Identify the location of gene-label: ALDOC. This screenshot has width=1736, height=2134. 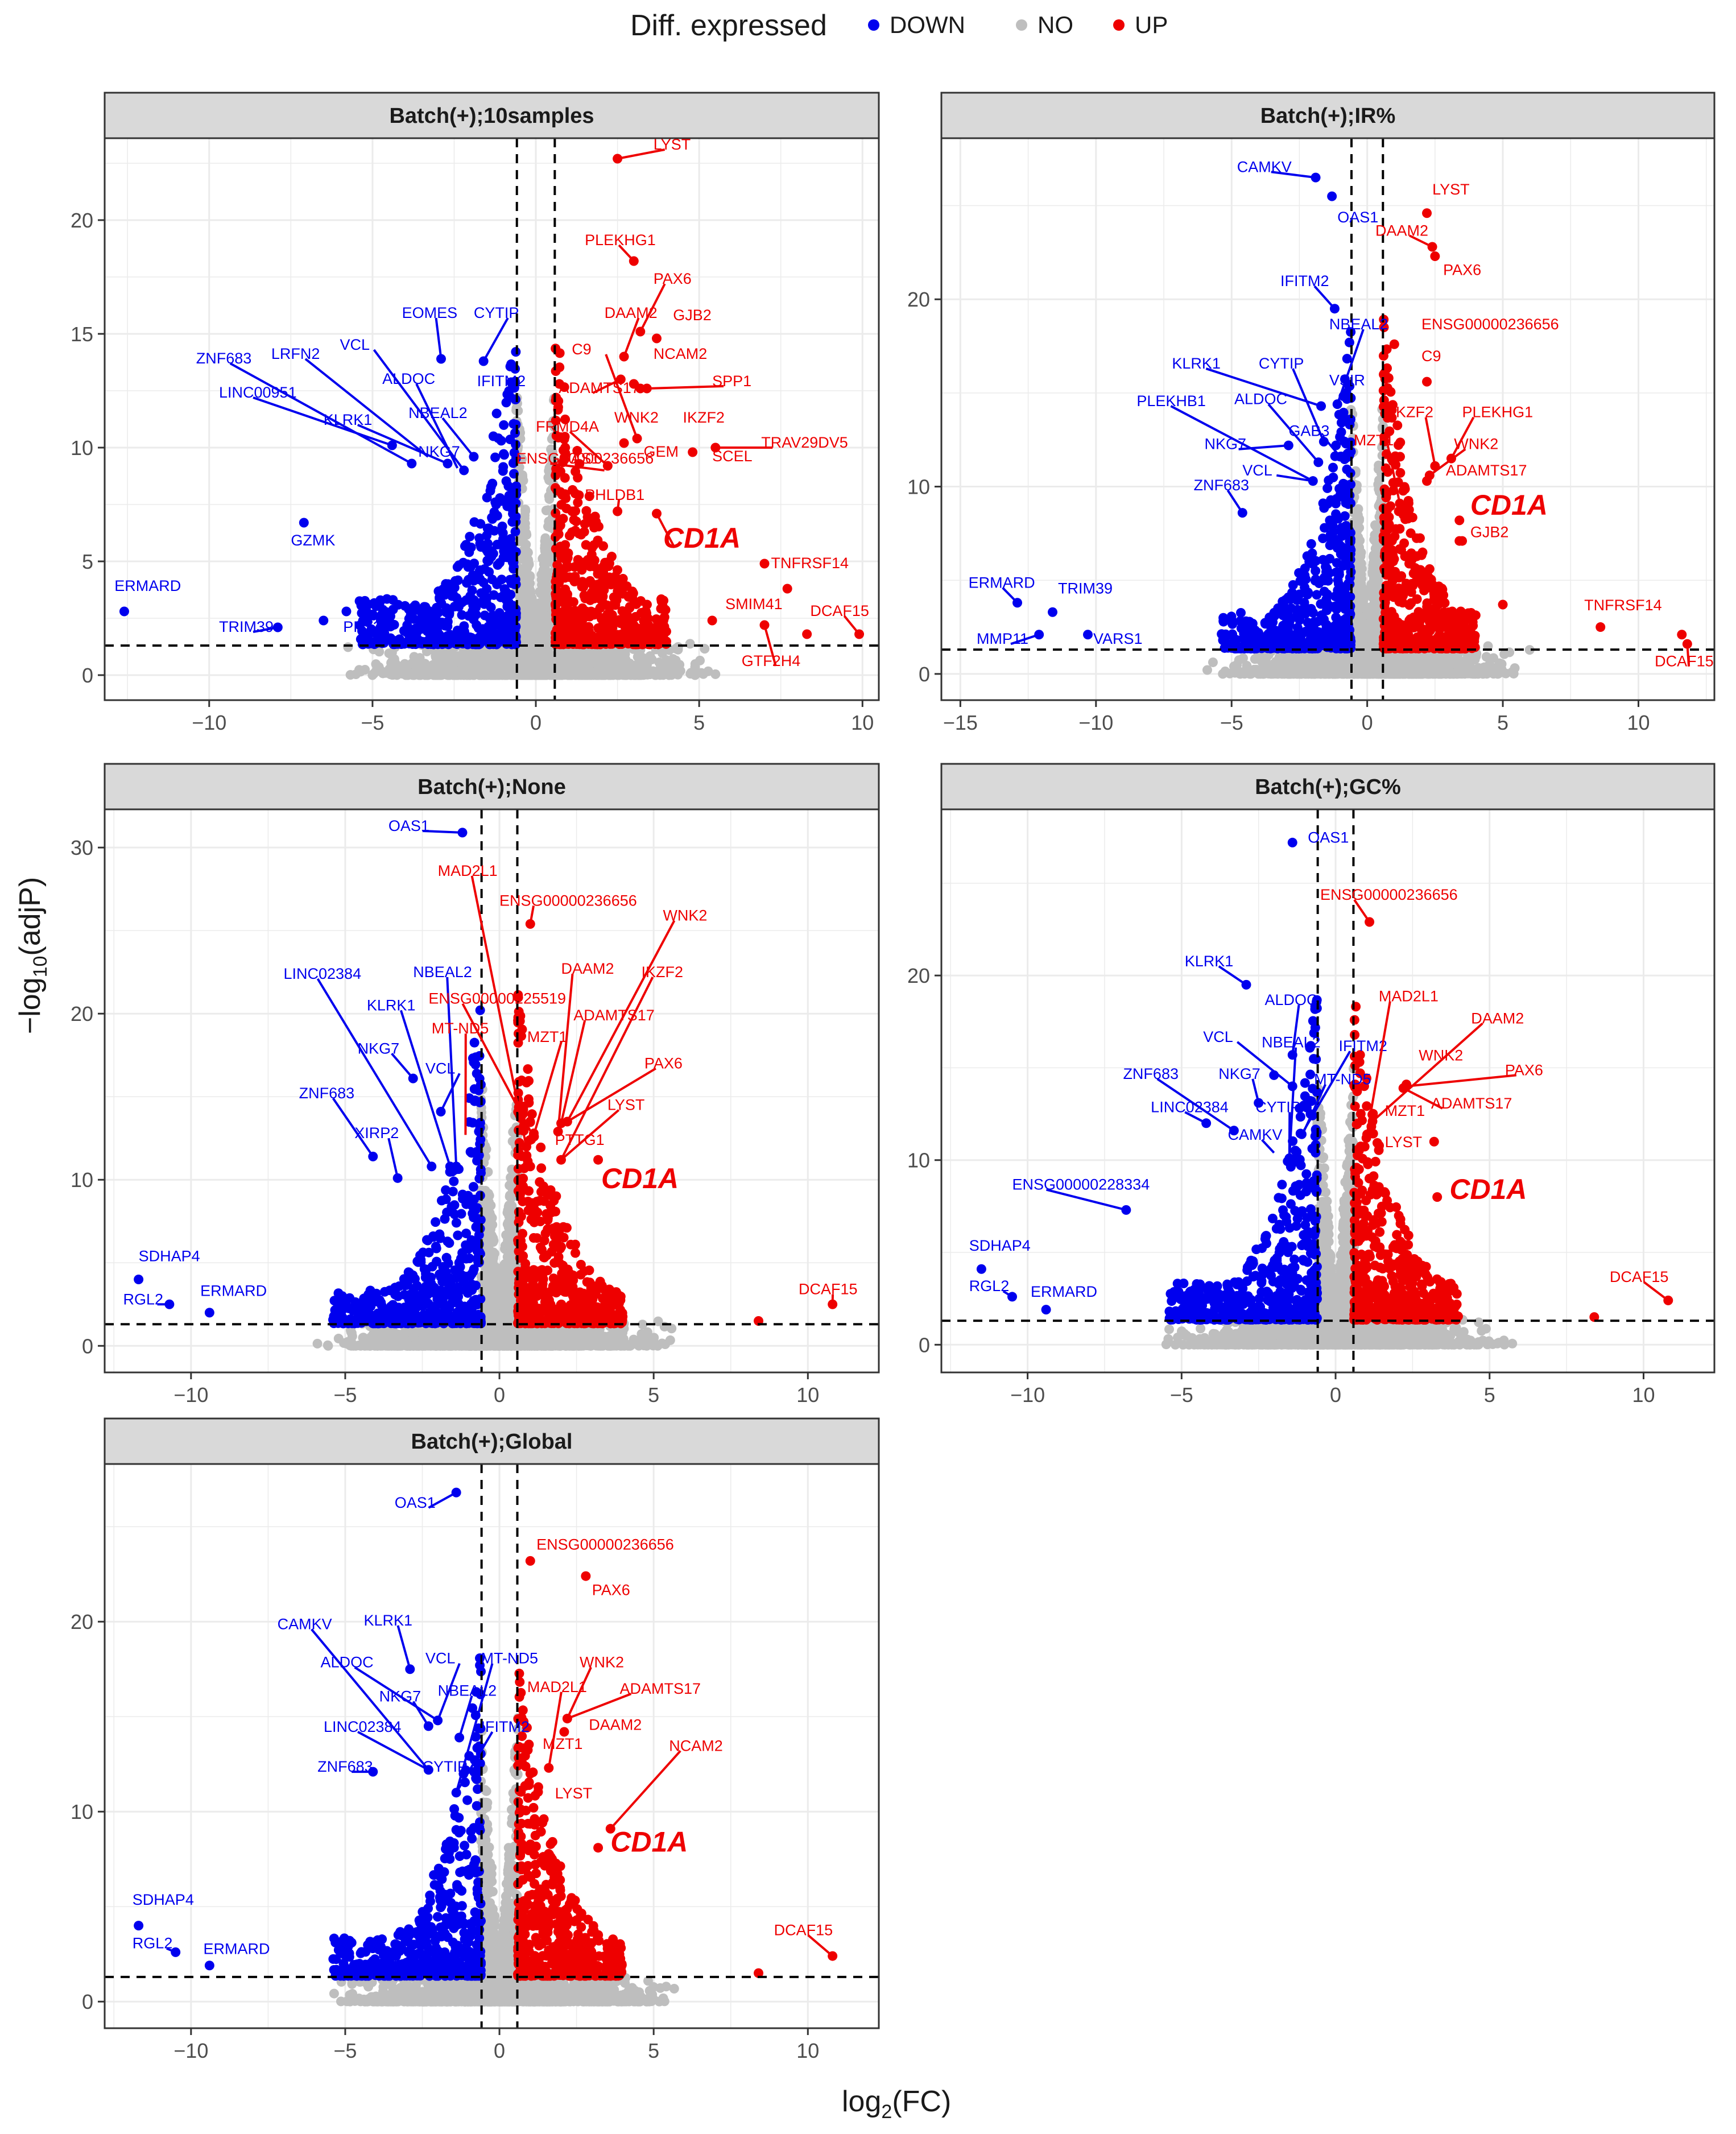
(408, 378).